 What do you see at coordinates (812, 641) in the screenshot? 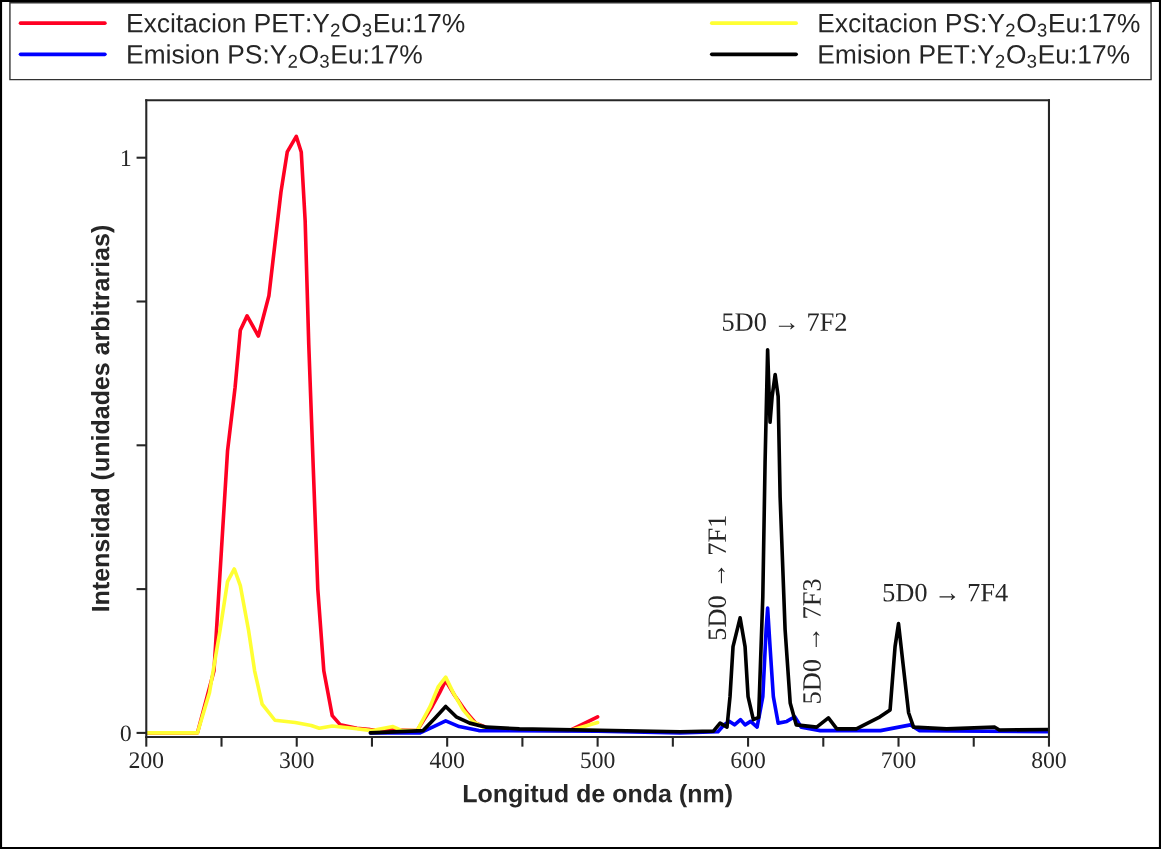
I see `annotation: 5D0 → 7F3` at bounding box center [812, 641].